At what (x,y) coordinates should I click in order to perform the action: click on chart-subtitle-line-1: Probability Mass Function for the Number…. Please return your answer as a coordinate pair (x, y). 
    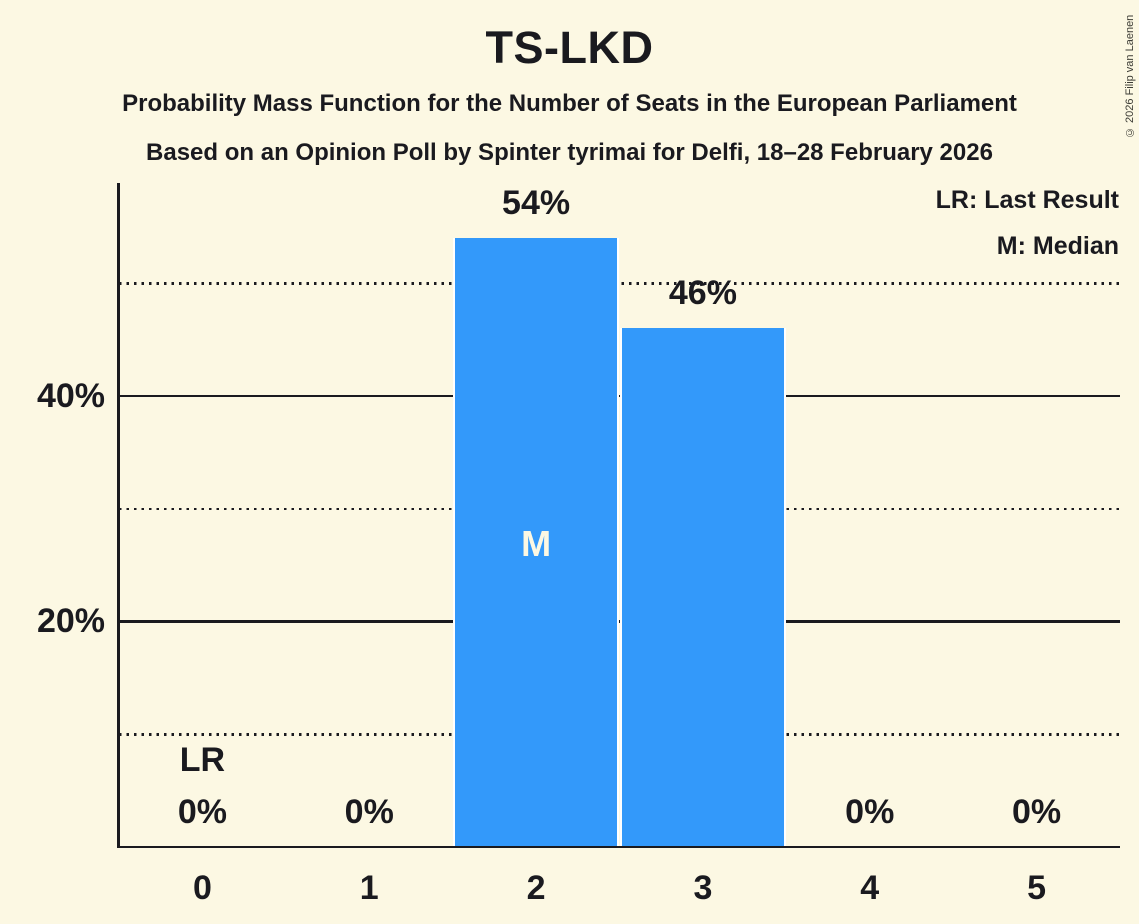
    Looking at the image, I should click on (569, 103).